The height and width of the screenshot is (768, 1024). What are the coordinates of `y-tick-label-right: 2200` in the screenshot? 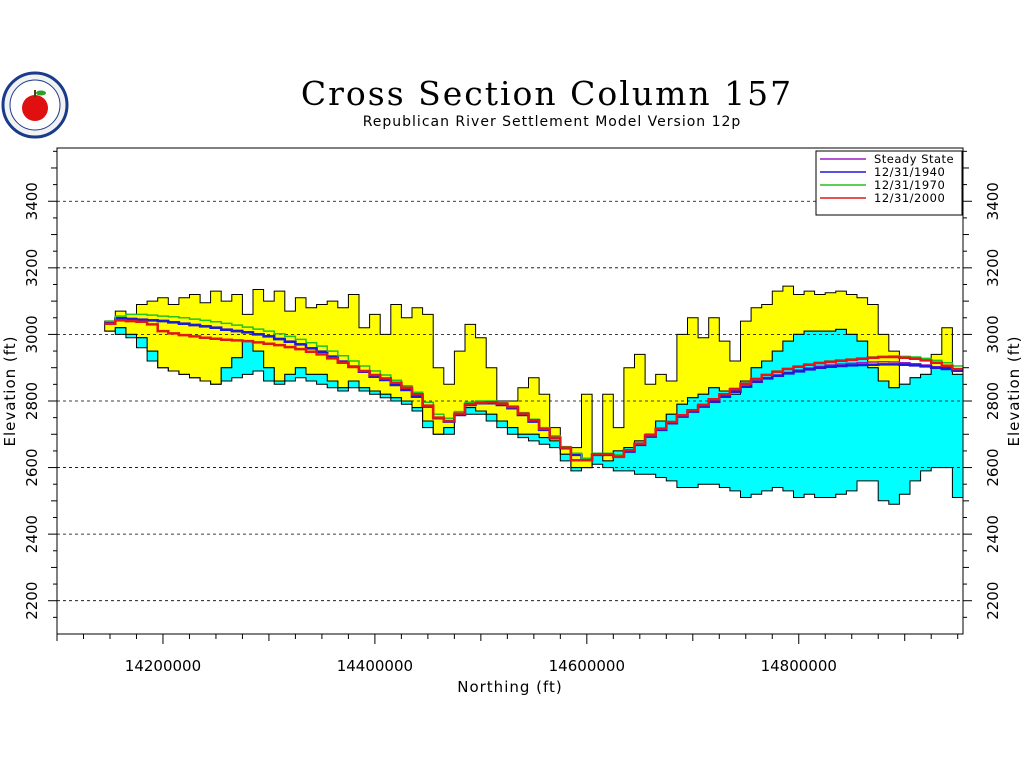 It's located at (993, 601).